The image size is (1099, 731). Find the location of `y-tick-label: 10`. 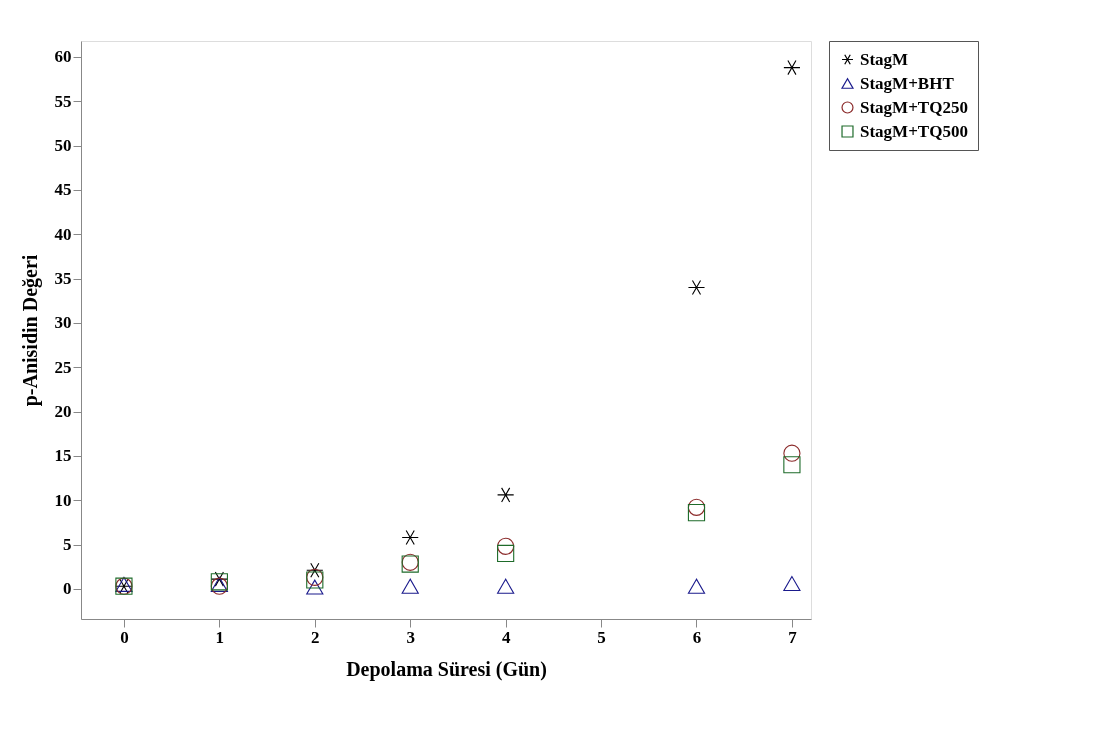

y-tick-label: 10 is located at coordinates (63, 500).